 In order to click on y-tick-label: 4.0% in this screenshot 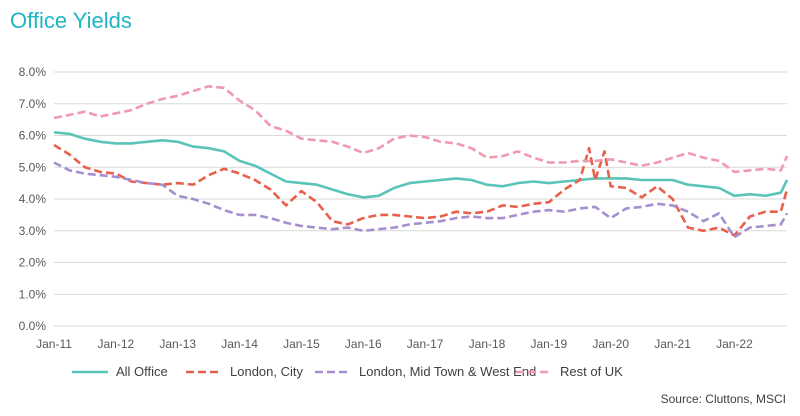, I will do `click(33, 199)`.